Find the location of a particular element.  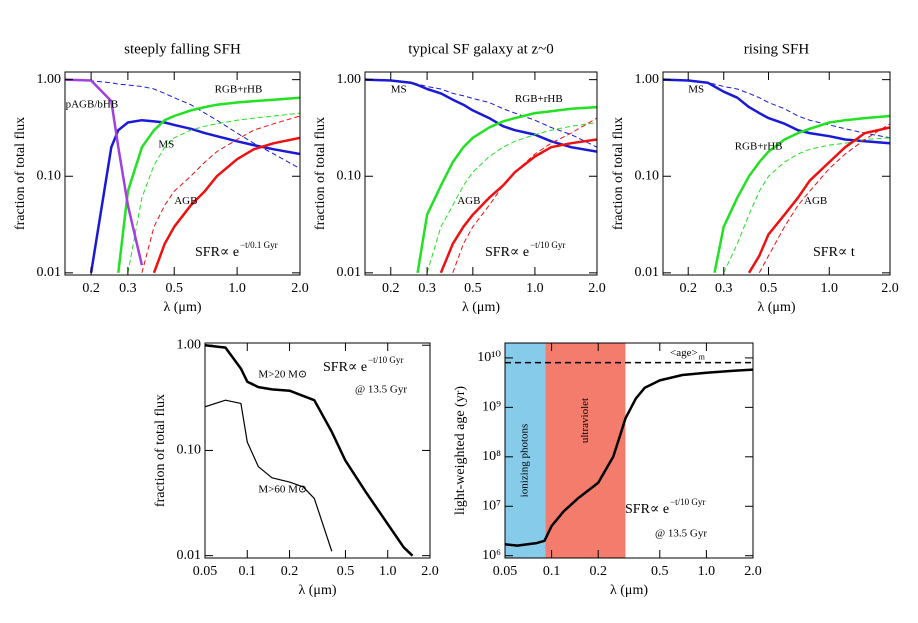

band-label: ultraviolet is located at coordinates (585, 420).